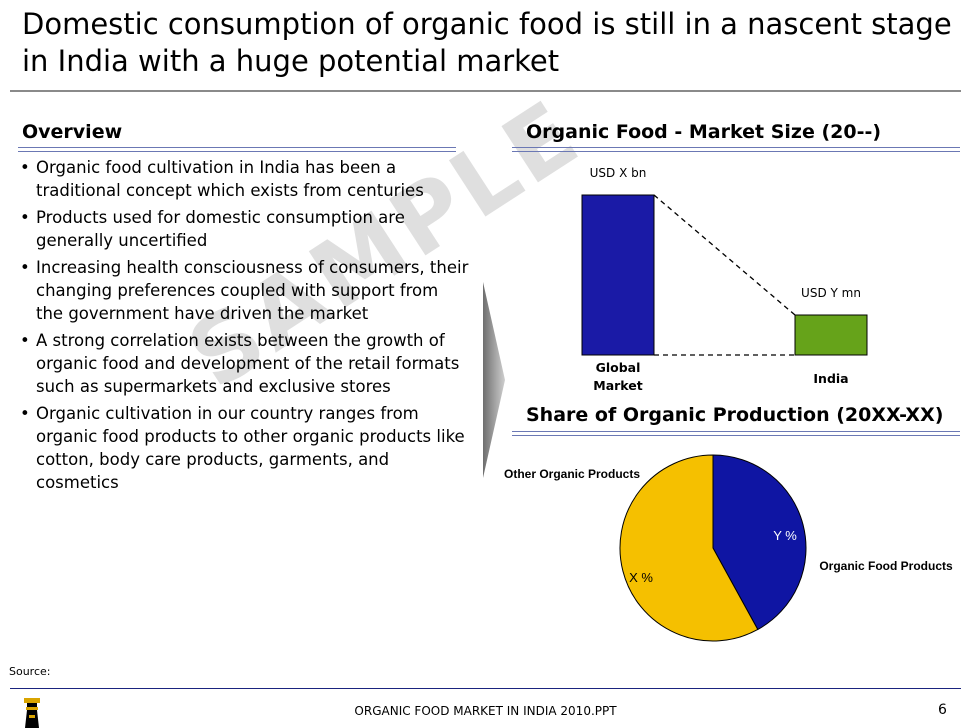 Image resolution: width=971 pixels, height=728 pixels. Describe the element at coordinates (618, 367) in the screenshot. I see `bar-category-label: Global` at that location.